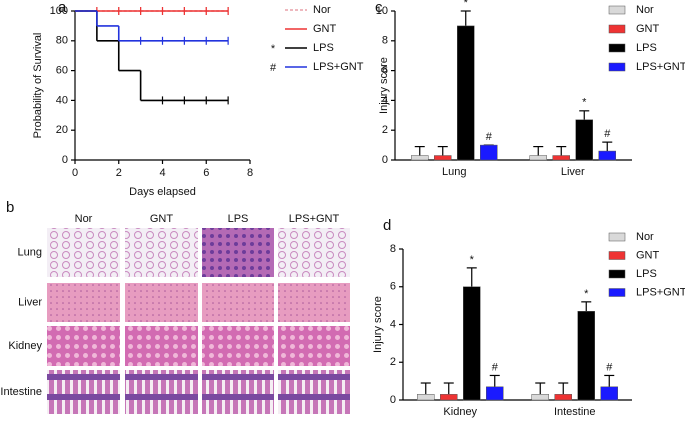 This screenshot has height=421, width=685. I want to click on histology-panel: b, so click(10, 207).